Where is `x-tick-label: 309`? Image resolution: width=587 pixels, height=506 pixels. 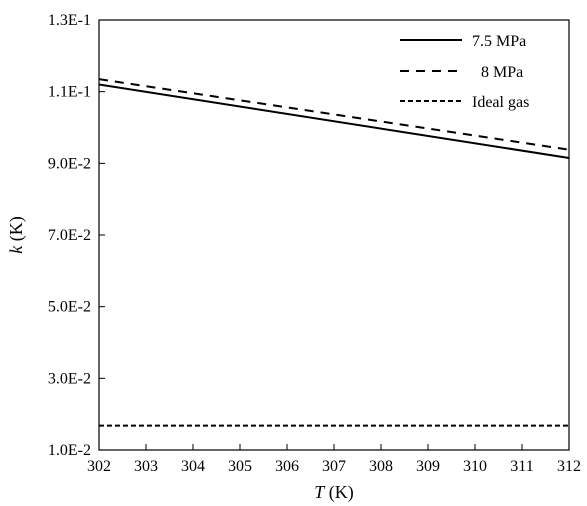 x-tick-label: 309 is located at coordinates (428, 466).